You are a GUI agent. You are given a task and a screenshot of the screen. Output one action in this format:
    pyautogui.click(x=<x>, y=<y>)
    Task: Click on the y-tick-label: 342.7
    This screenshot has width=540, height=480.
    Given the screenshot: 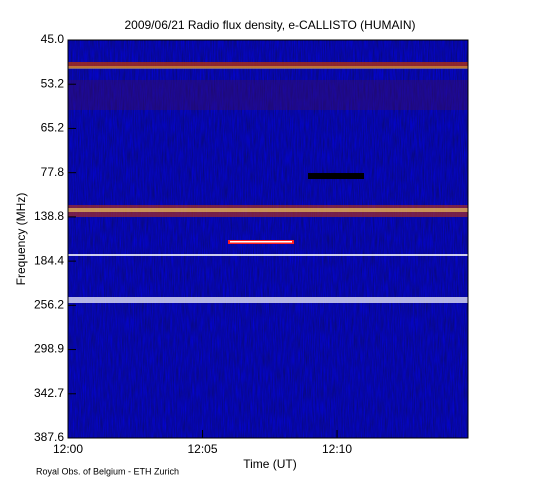 What is the action you would take?
    pyautogui.click(x=49, y=393)
    